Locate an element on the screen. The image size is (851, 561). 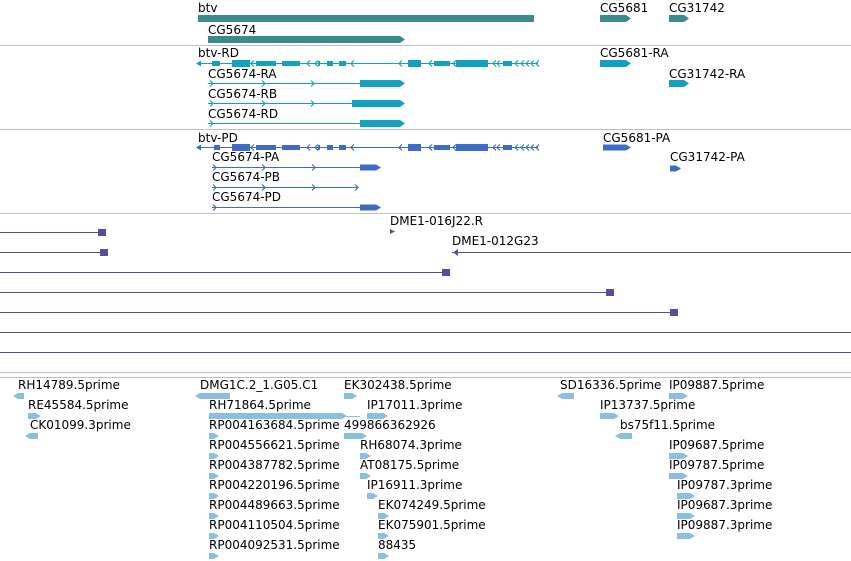
est-end-rp004556621-5prime is located at coordinates (216, 456).